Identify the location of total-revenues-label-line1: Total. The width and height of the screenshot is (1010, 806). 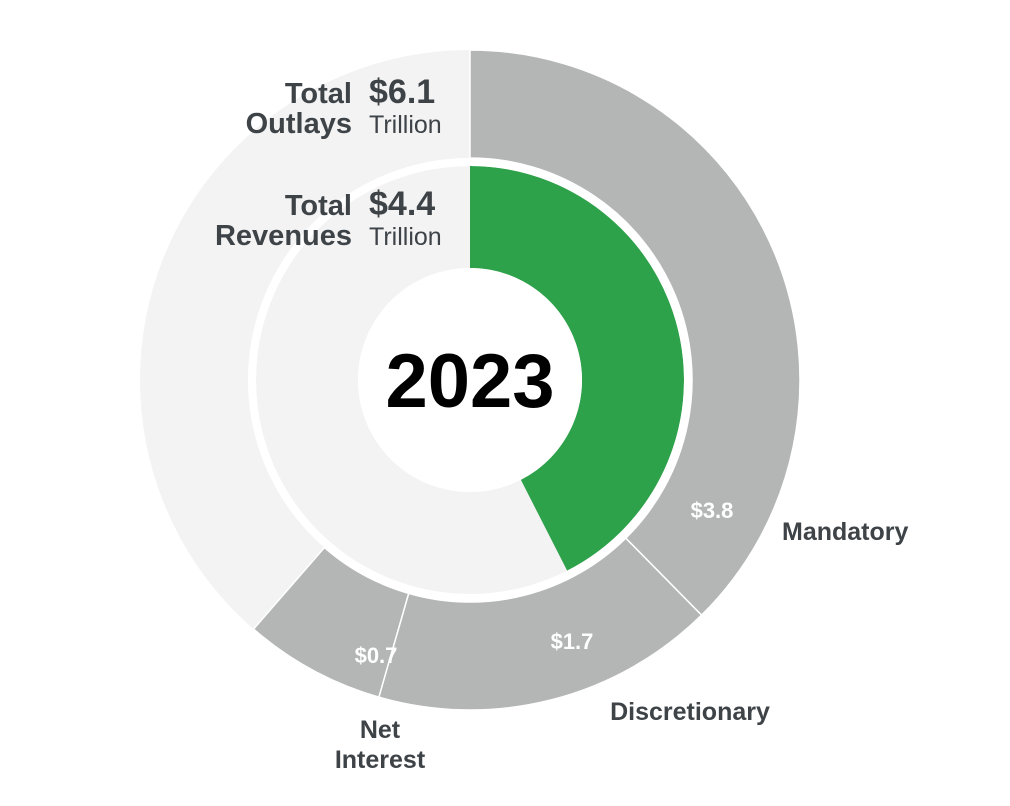
(318, 206).